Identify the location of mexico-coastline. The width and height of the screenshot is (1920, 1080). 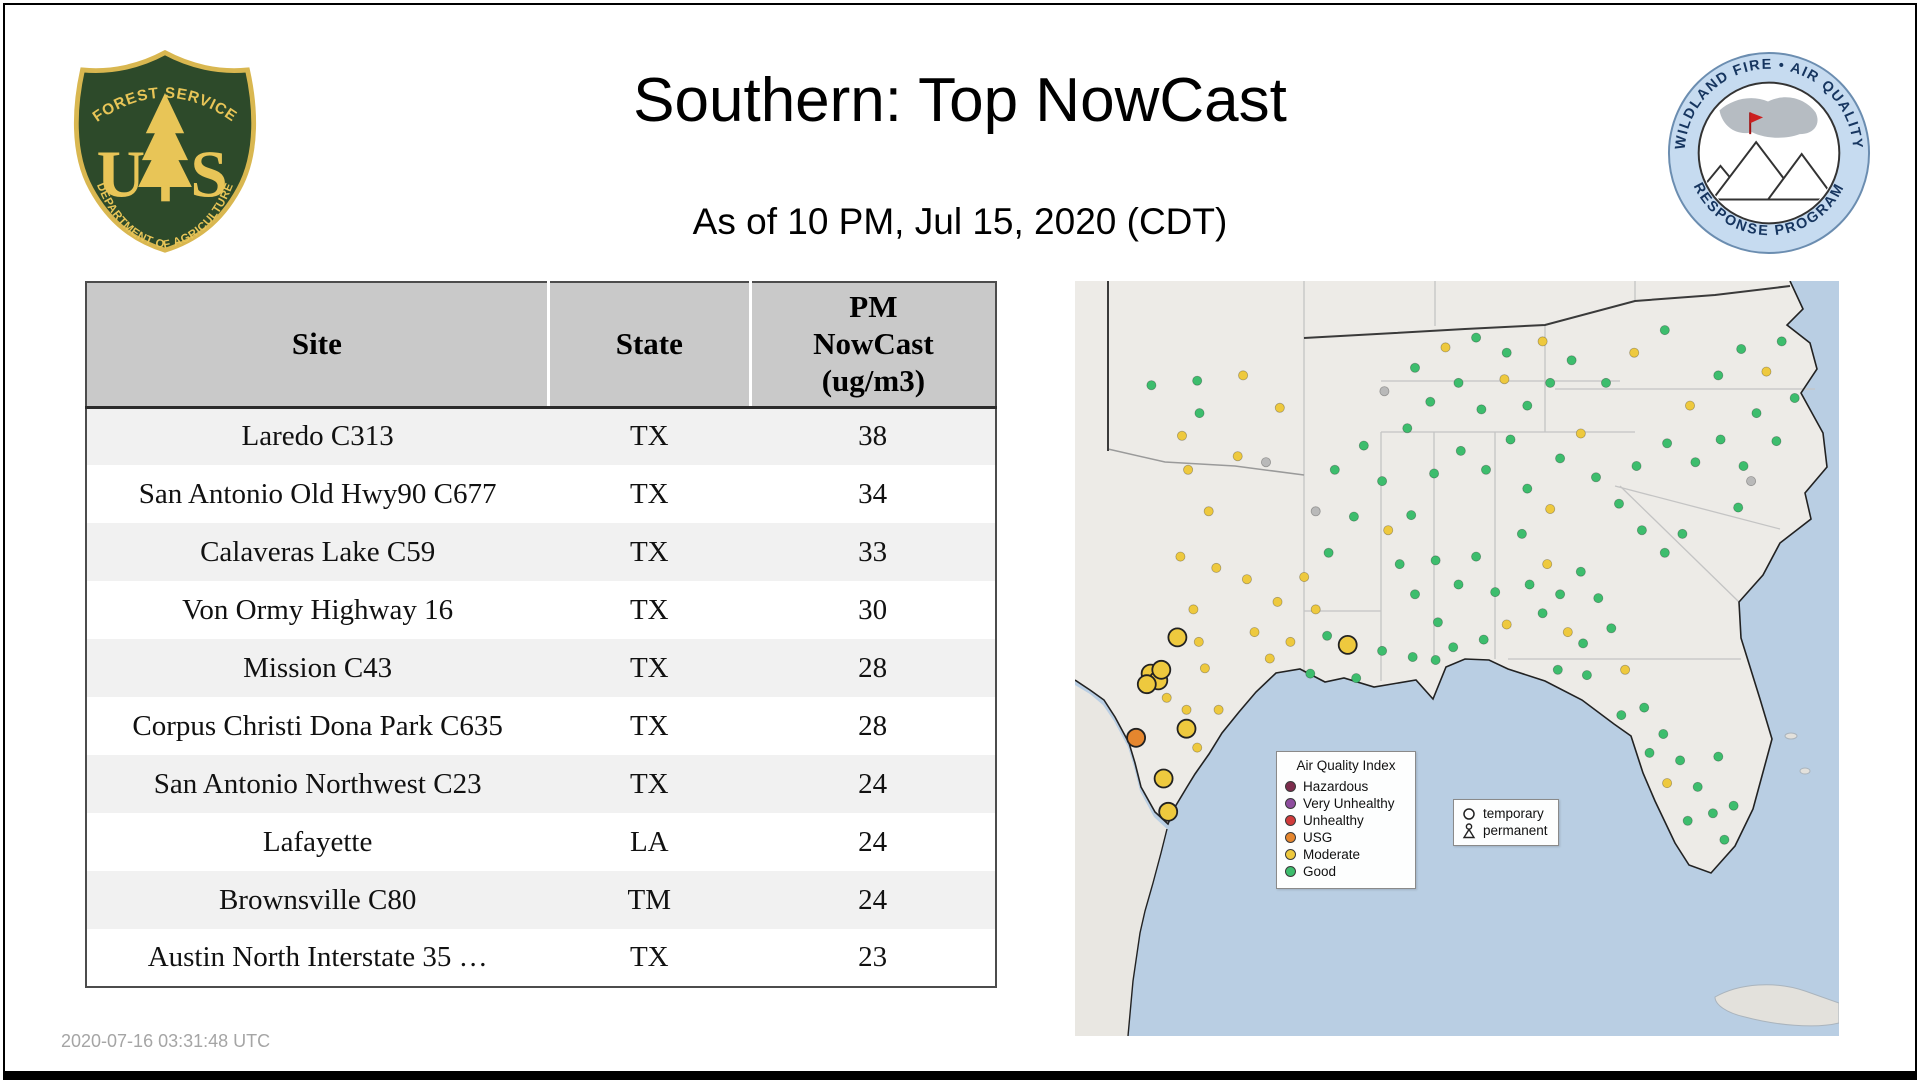
(1147, 932).